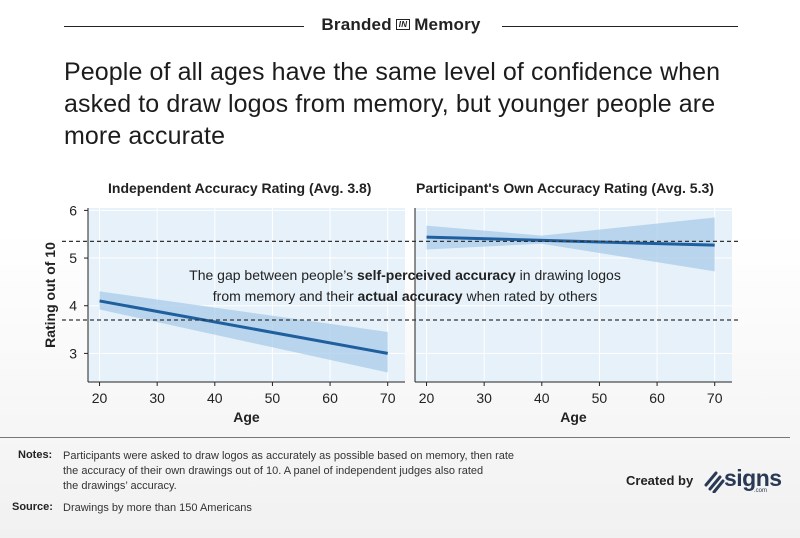 This screenshot has width=800, height=538. I want to click on annotation-emphasis: self-perceived accuracy, so click(436, 275).